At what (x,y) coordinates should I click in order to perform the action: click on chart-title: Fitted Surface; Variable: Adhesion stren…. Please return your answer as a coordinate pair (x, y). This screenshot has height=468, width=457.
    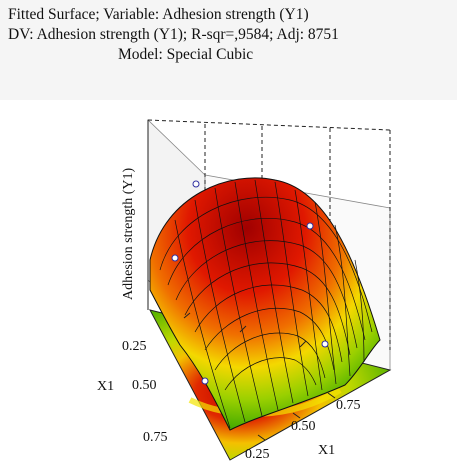
    Looking at the image, I should click on (158, 14).